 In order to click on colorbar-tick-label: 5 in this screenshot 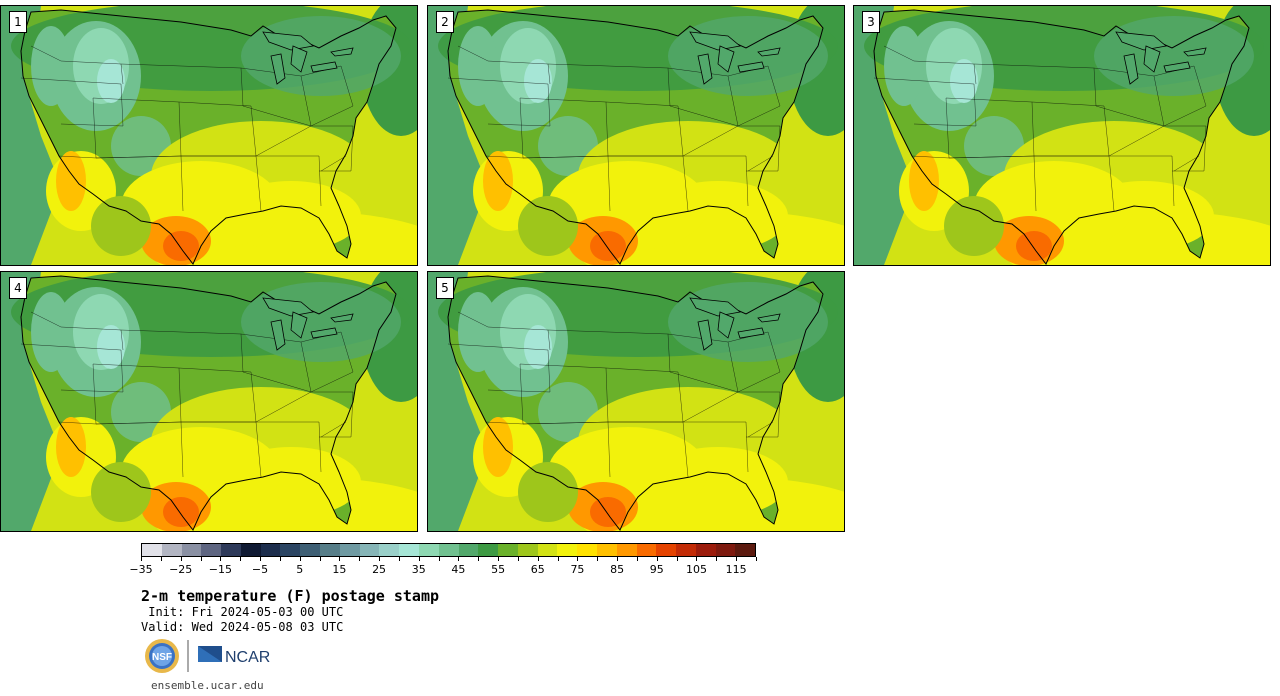, I will do `click(300, 569)`.